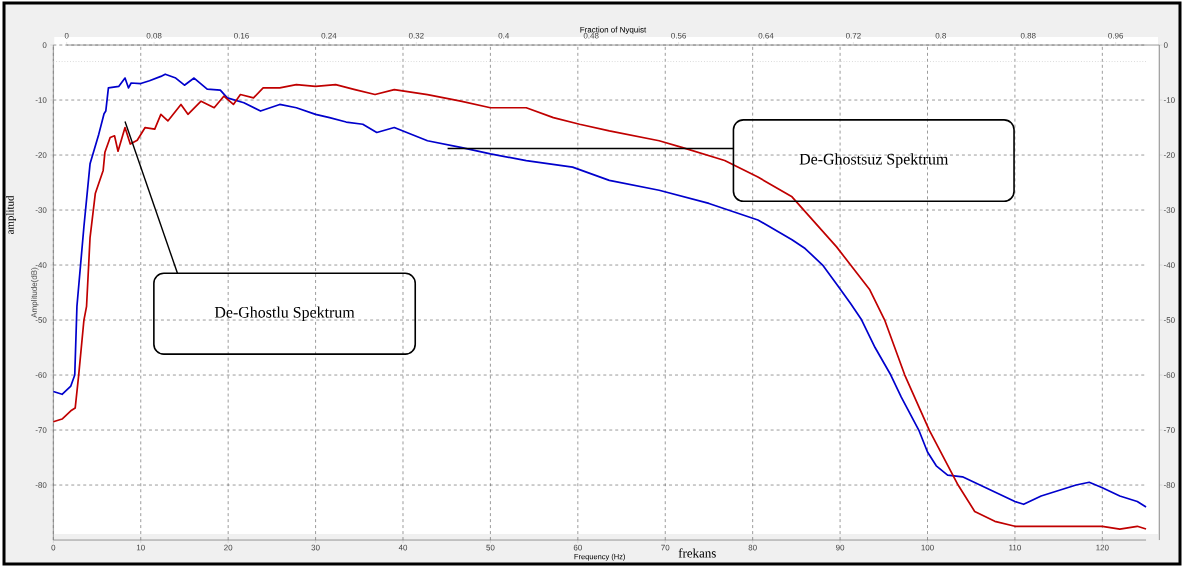 Image resolution: width=1184 pixels, height=567 pixels. Describe the element at coordinates (697, 553) in the screenshot. I see `text: frekans` at that location.